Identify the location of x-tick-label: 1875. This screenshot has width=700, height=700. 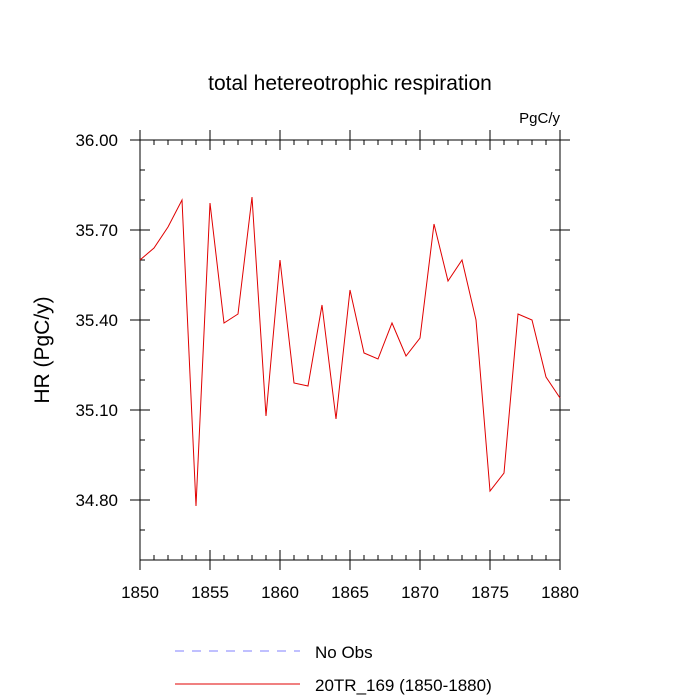
(490, 592).